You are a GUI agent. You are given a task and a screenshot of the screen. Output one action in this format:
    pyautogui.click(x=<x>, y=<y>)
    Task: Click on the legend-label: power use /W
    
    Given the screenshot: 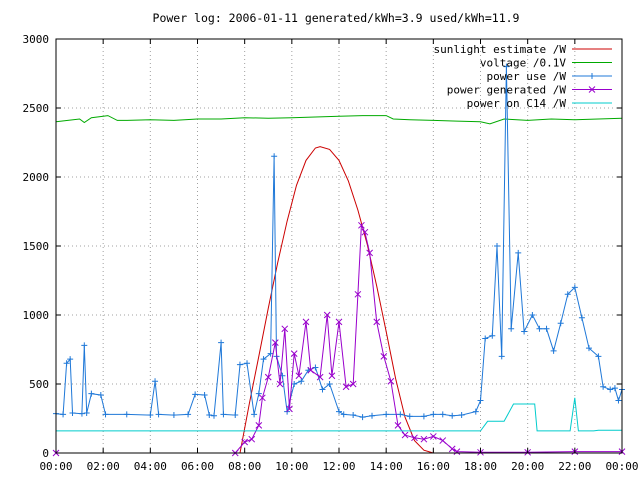 What is the action you would take?
    pyautogui.click(x=527, y=76)
    